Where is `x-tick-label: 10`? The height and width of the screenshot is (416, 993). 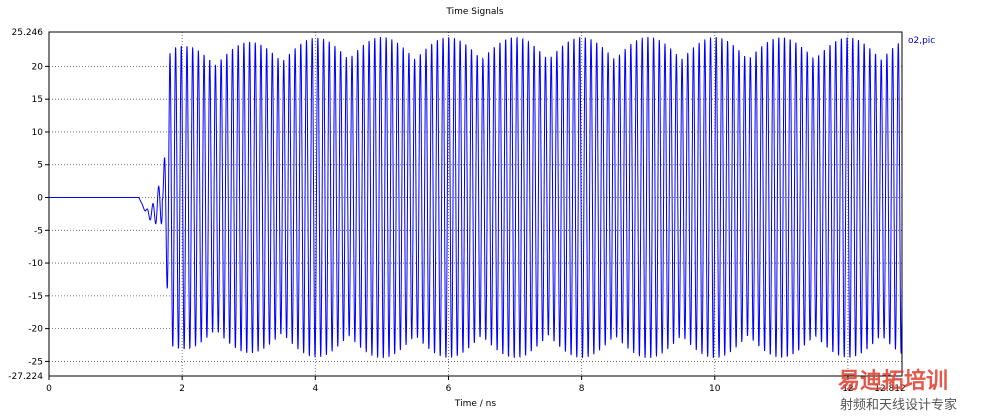
x-tick-label: 10 is located at coordinates (715, 389).